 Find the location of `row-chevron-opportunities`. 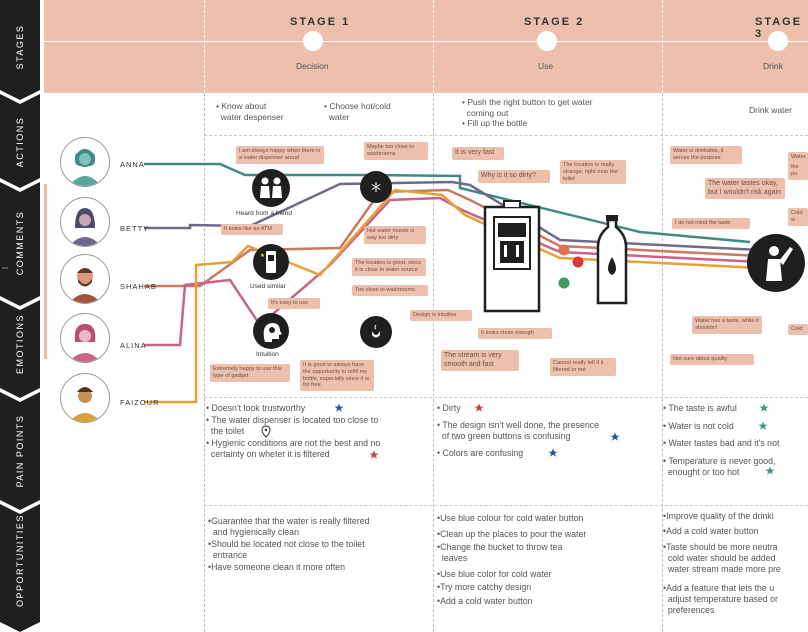

row-chevron-opportunities is located at coordinates (20, 568).